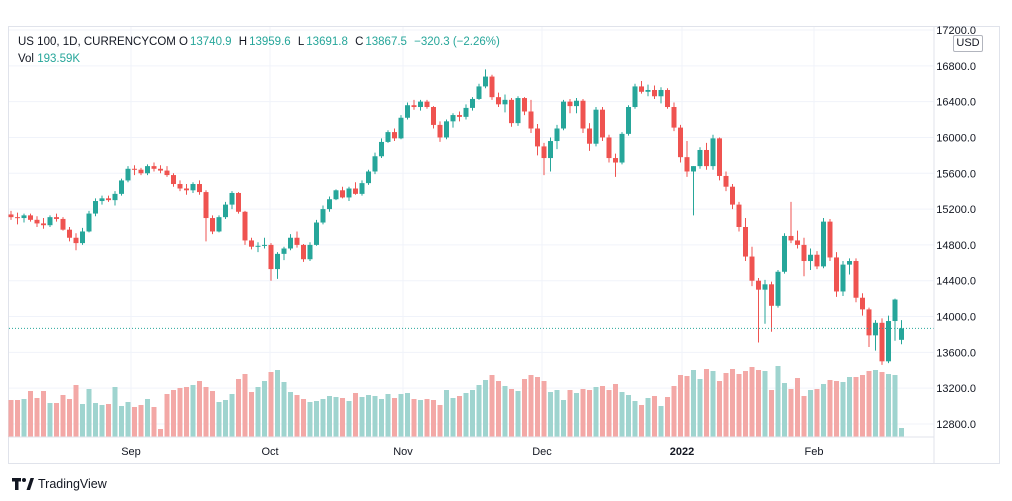 Image resolution: width=1012 pixels, height=501 pixels. What do you see at coordinates (956, 353) in the screenshot?
I see `y-tick-label: 13600.0` at bounding box center [956, 353].